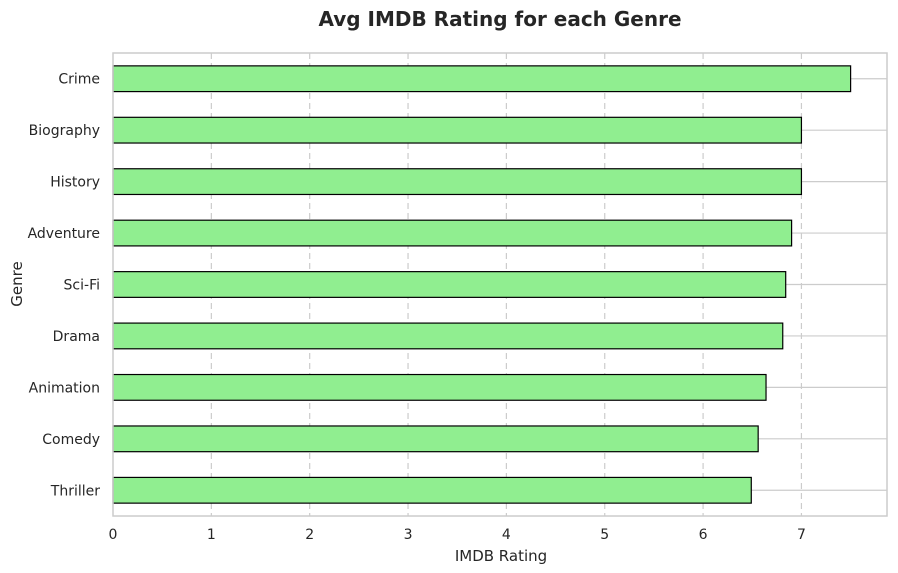 This screenshot has width=898, height=573. Describe the element at coordinates (432, 490) in the screenshot. I see `bar-thriller` at that location.